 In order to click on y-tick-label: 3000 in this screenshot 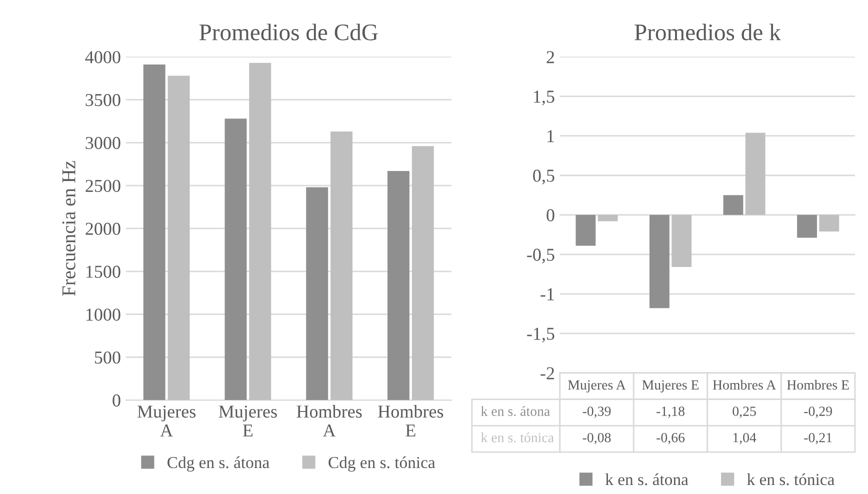, I will do `click(103, 143)`.